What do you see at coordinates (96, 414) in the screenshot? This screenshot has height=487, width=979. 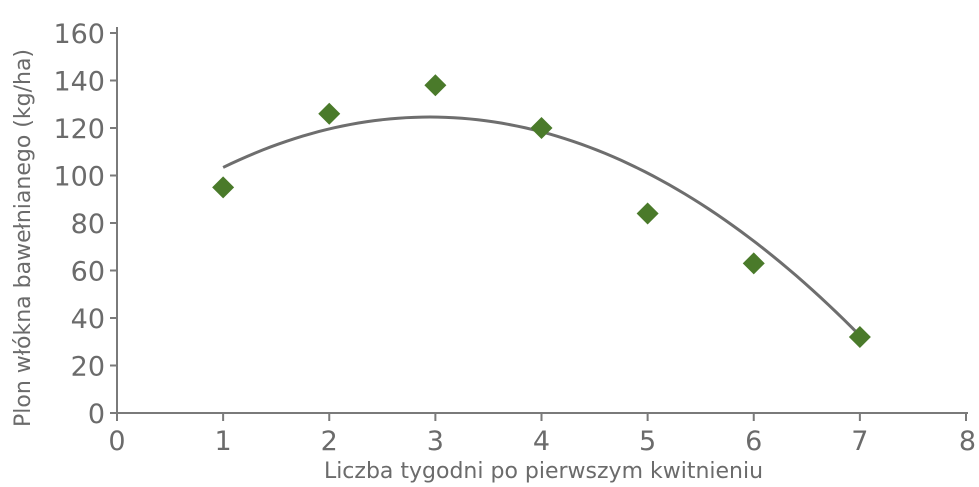 I see `y-tick-label: 0` at bounding box center [96, 414].